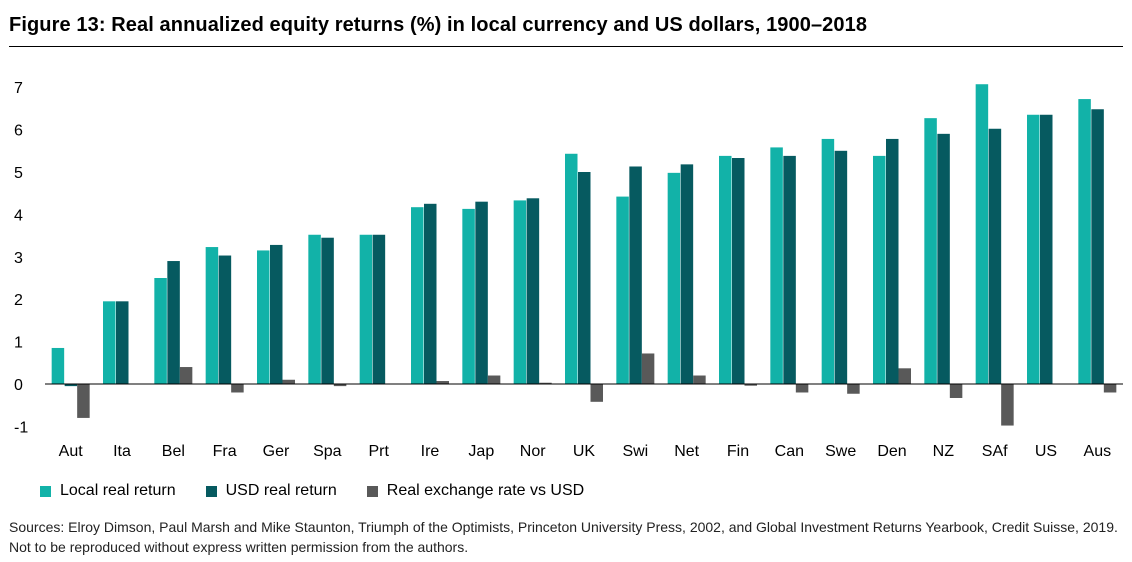 The height and width of the screenshot is (562, 1132). I want to click on legend-item-local: Local real return, so click(108, 491).